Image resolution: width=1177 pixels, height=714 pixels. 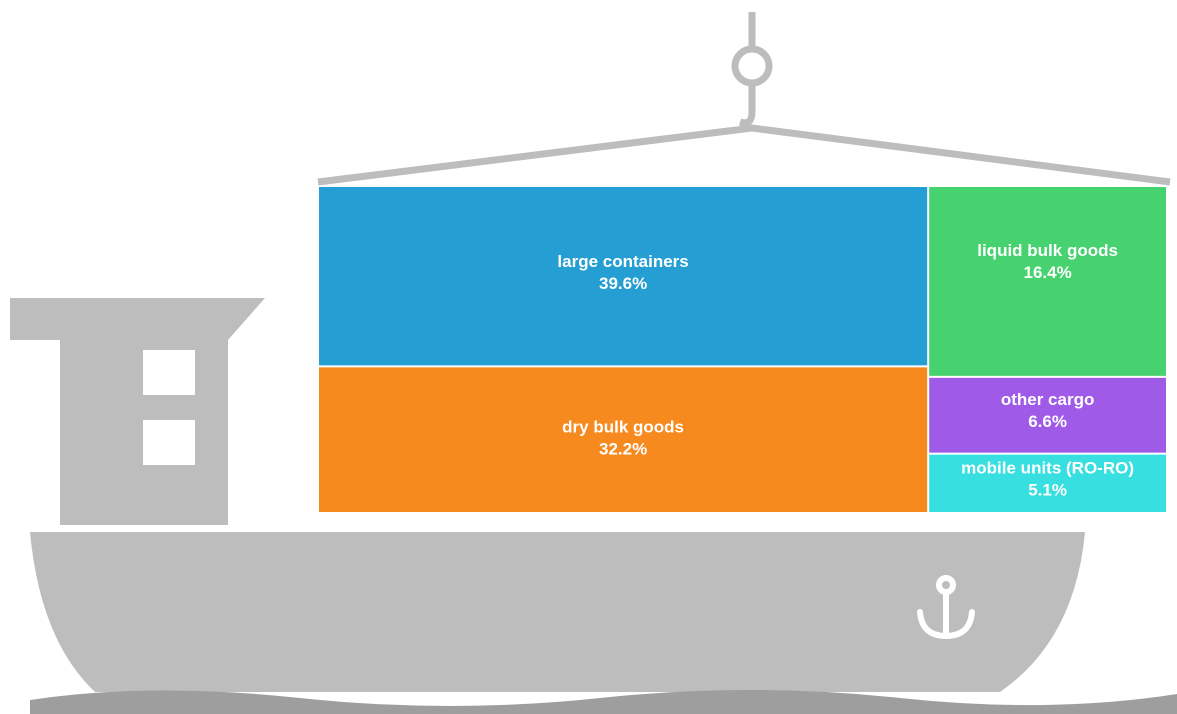 I want to click on value-label: 39.6%, so click(x=623, y=283).